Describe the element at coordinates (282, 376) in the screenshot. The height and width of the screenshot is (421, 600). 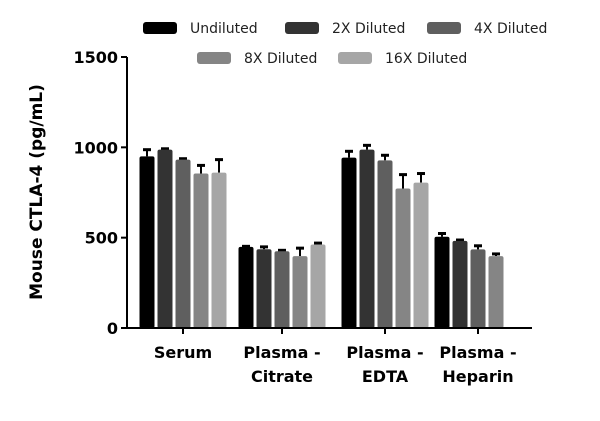
I see `x-tick-label-line2: Citrate` at that location.